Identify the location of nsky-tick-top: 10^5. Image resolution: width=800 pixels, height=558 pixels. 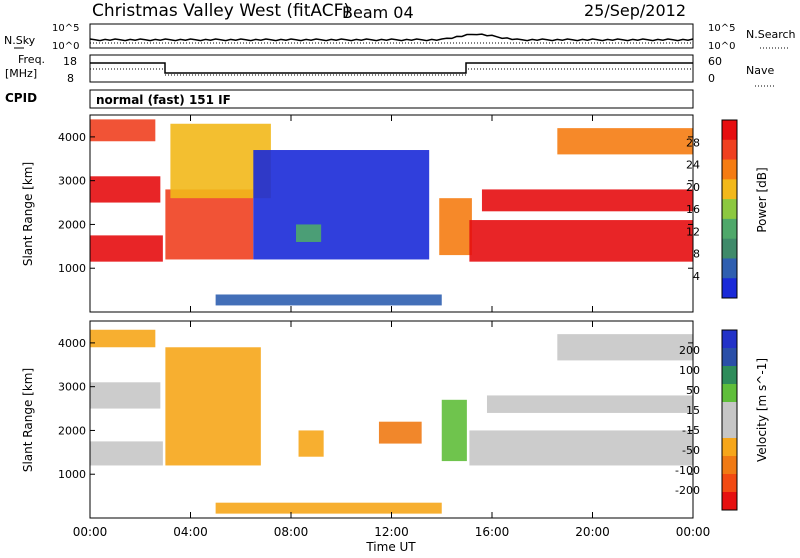
(65, 28).